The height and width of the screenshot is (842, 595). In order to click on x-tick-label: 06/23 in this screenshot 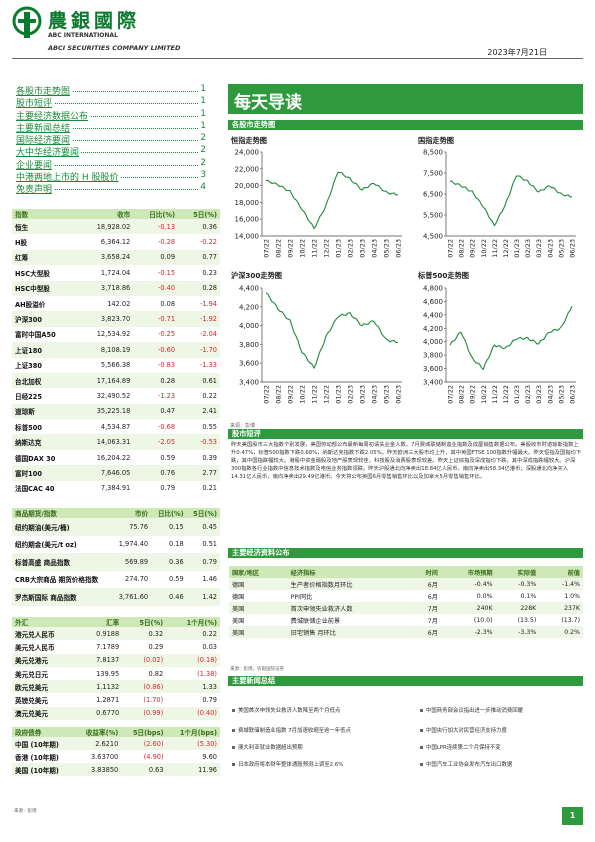, I will do `click(399, 394)`.